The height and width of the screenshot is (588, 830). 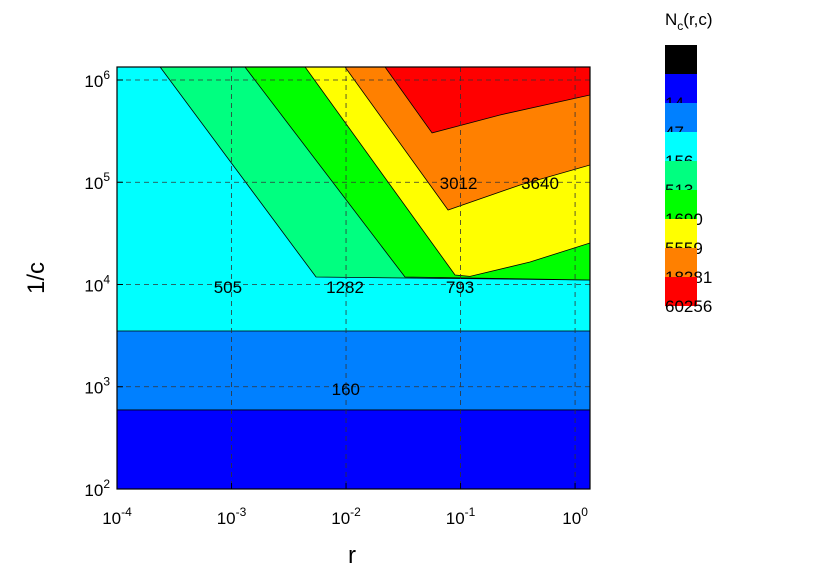 I want to click on colorbar-title: Nc(r,c), so click(x=689, y=21).